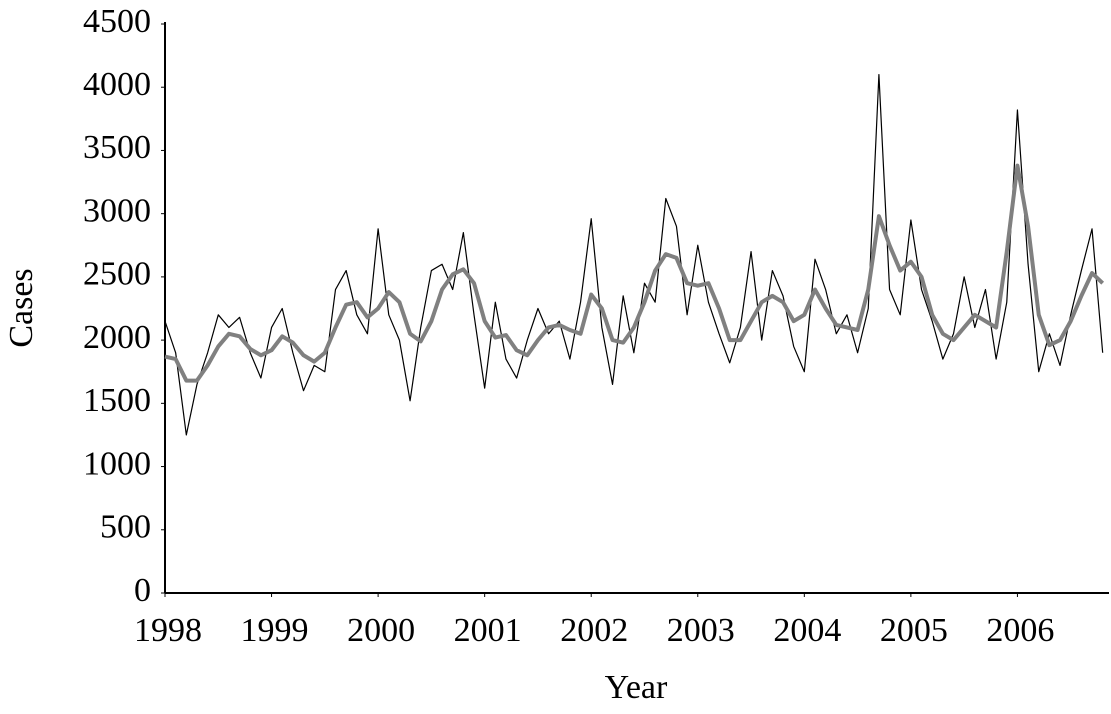 The width and height of the screenshot is (1111, 714). Describe the element at coordinates (142, 590) in the screenshot. I see `y-tick-label: 0` at that location.